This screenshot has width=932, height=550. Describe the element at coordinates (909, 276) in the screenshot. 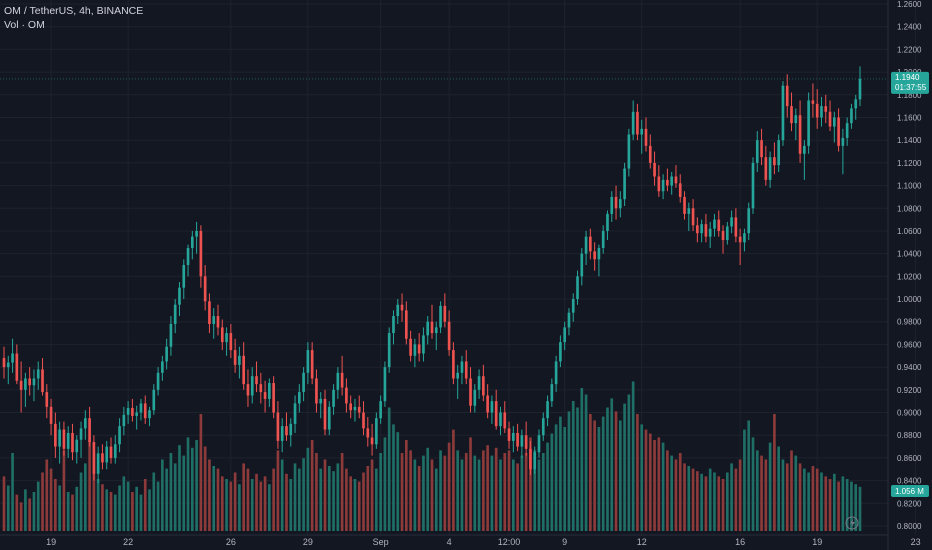

I see `price-tick-label: 1.0200` at that location.